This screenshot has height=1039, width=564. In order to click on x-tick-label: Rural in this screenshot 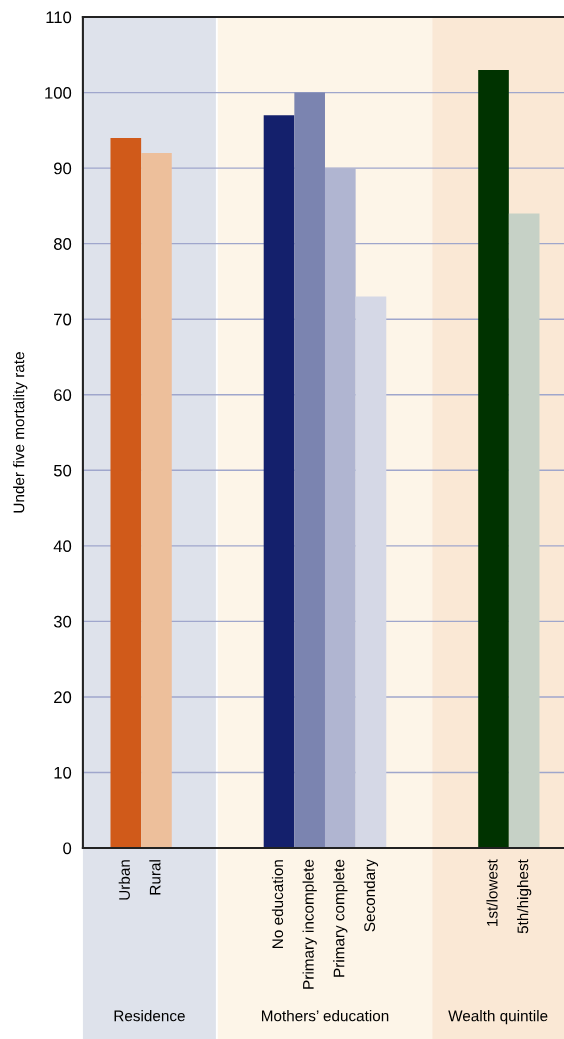, I will do `click(155, 877)`.